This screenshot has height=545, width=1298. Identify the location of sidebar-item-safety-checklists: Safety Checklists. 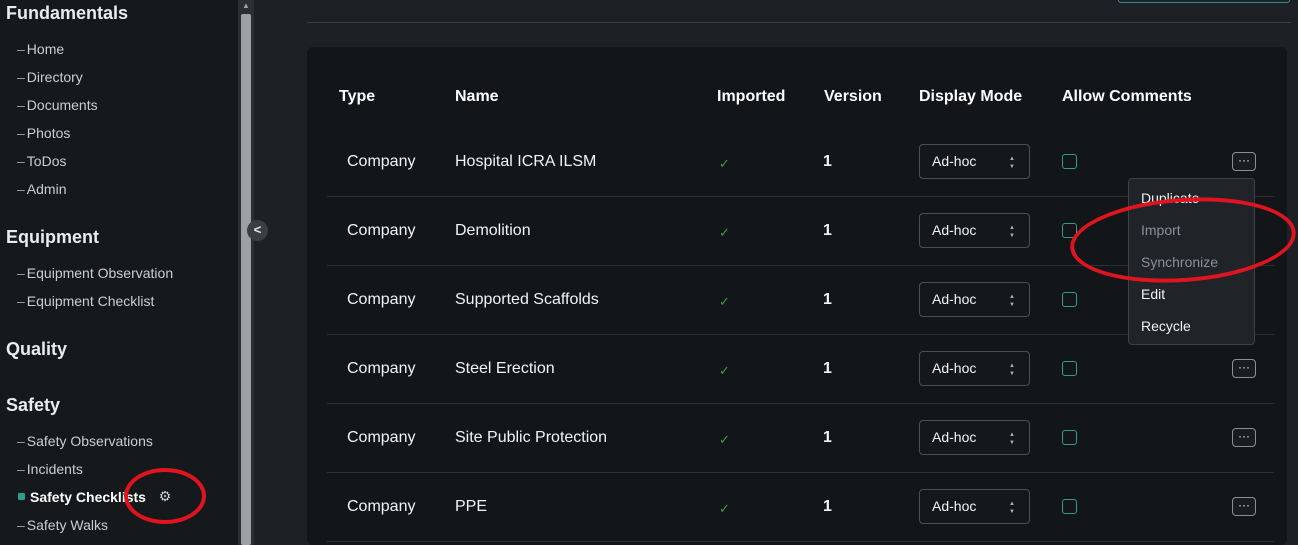
(88, 497).